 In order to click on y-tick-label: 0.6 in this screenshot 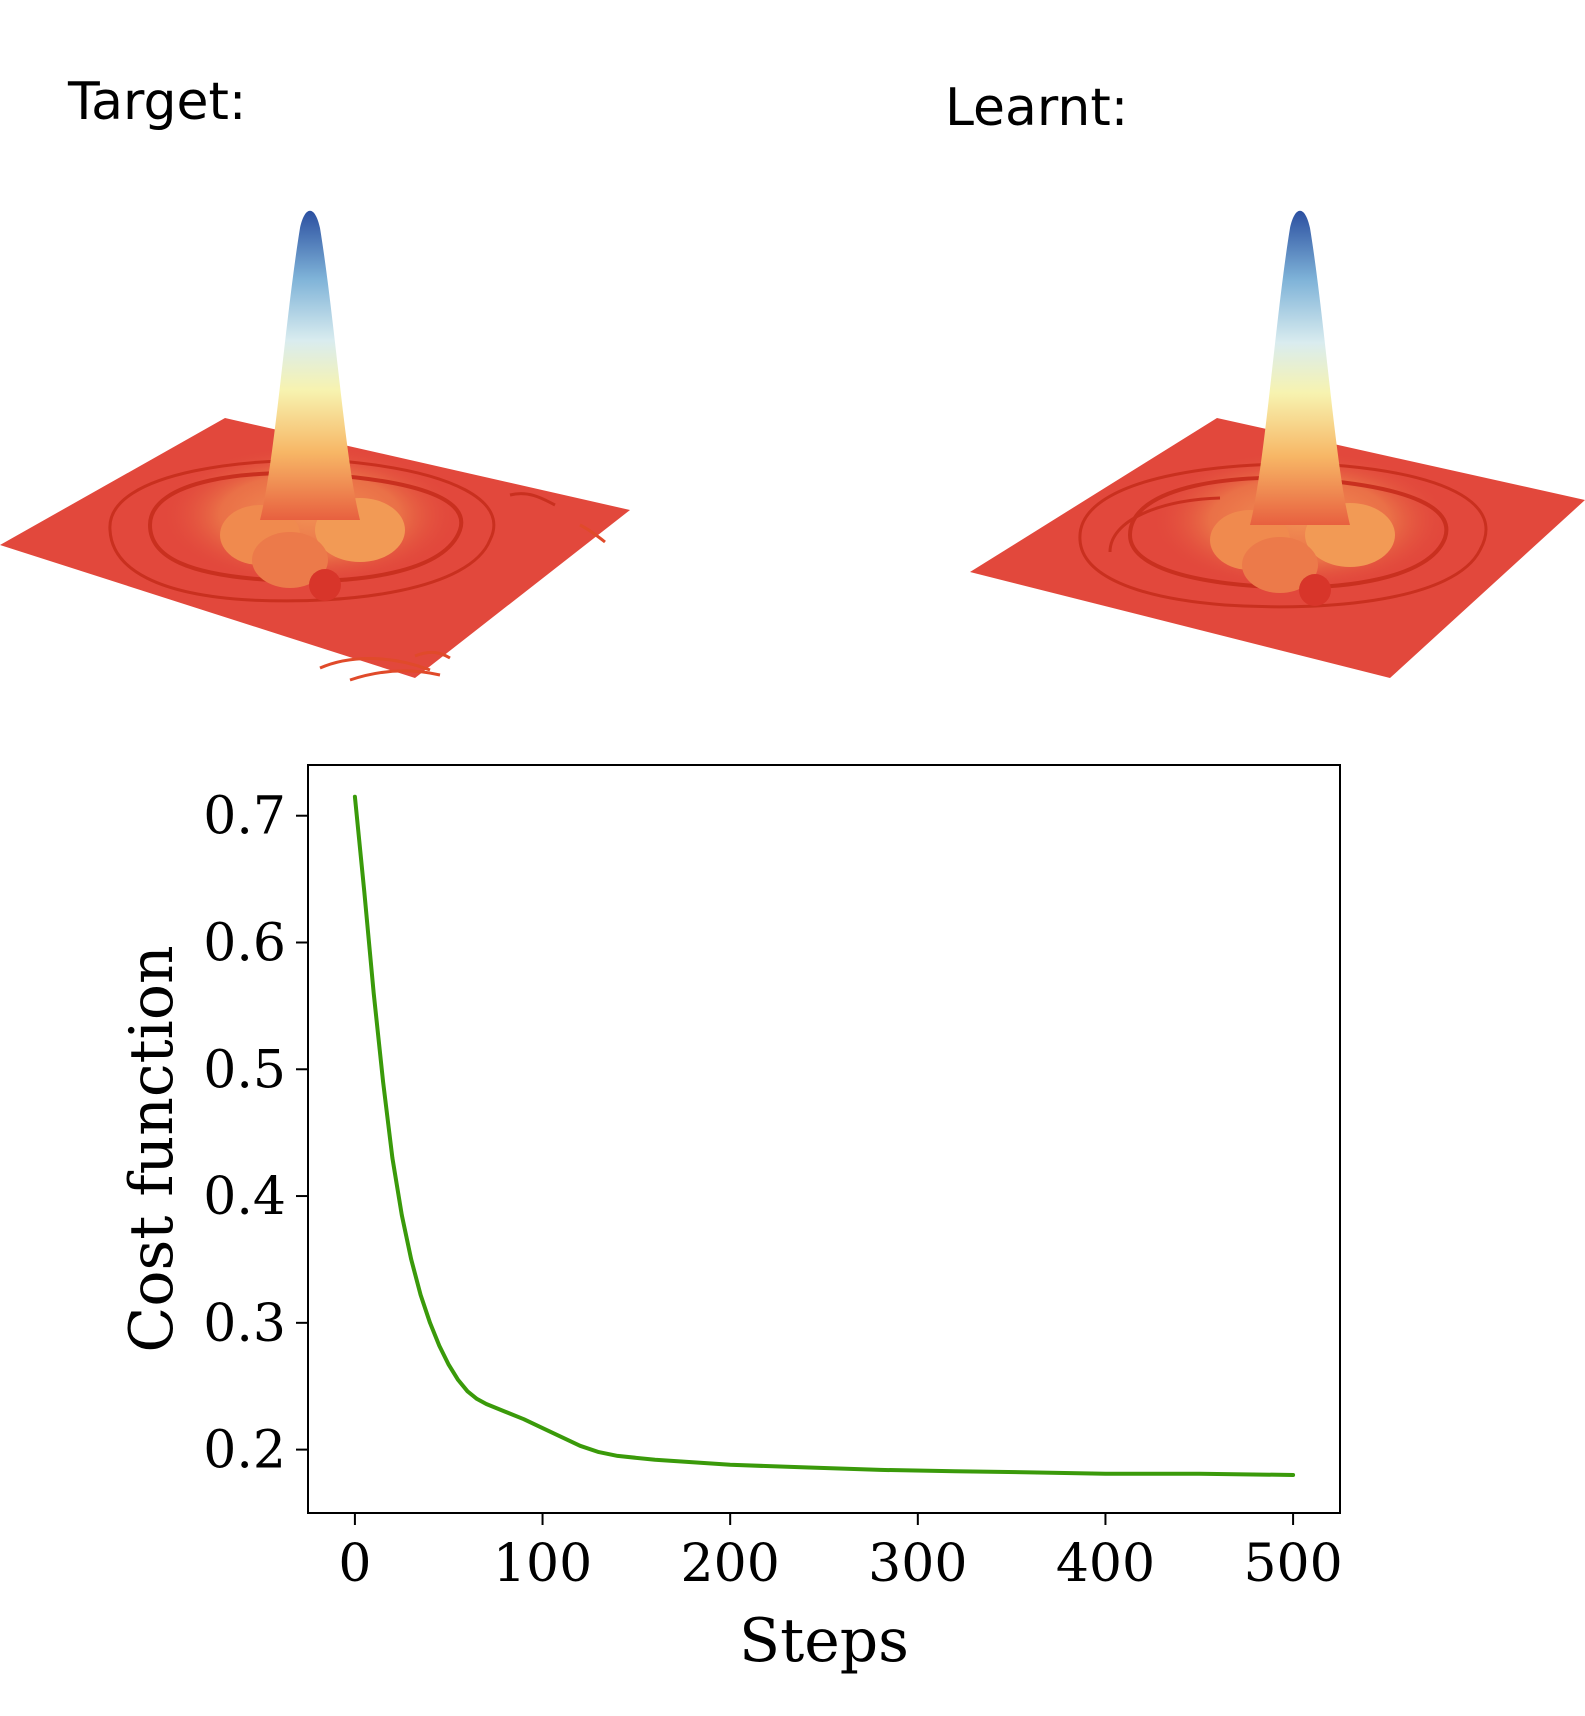, I will do `click(244, 943)`.